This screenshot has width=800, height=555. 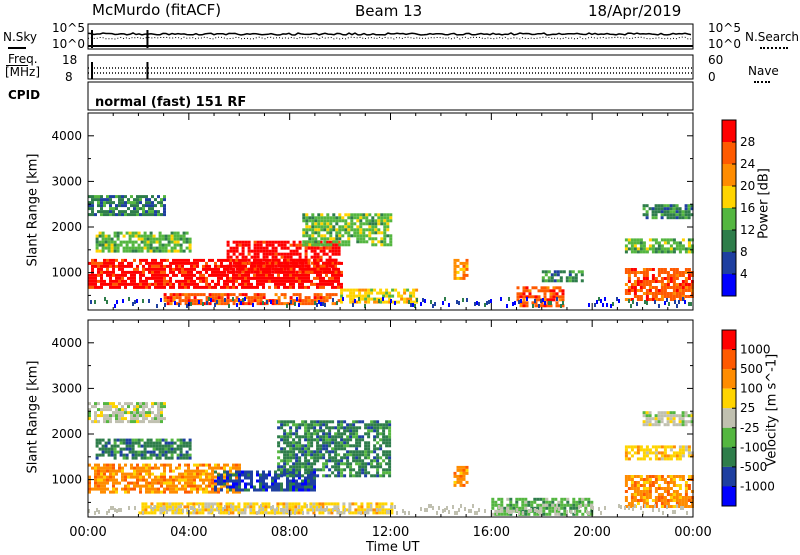 I want to click on y-tick-label: 2000, so click(x=66, y=434).